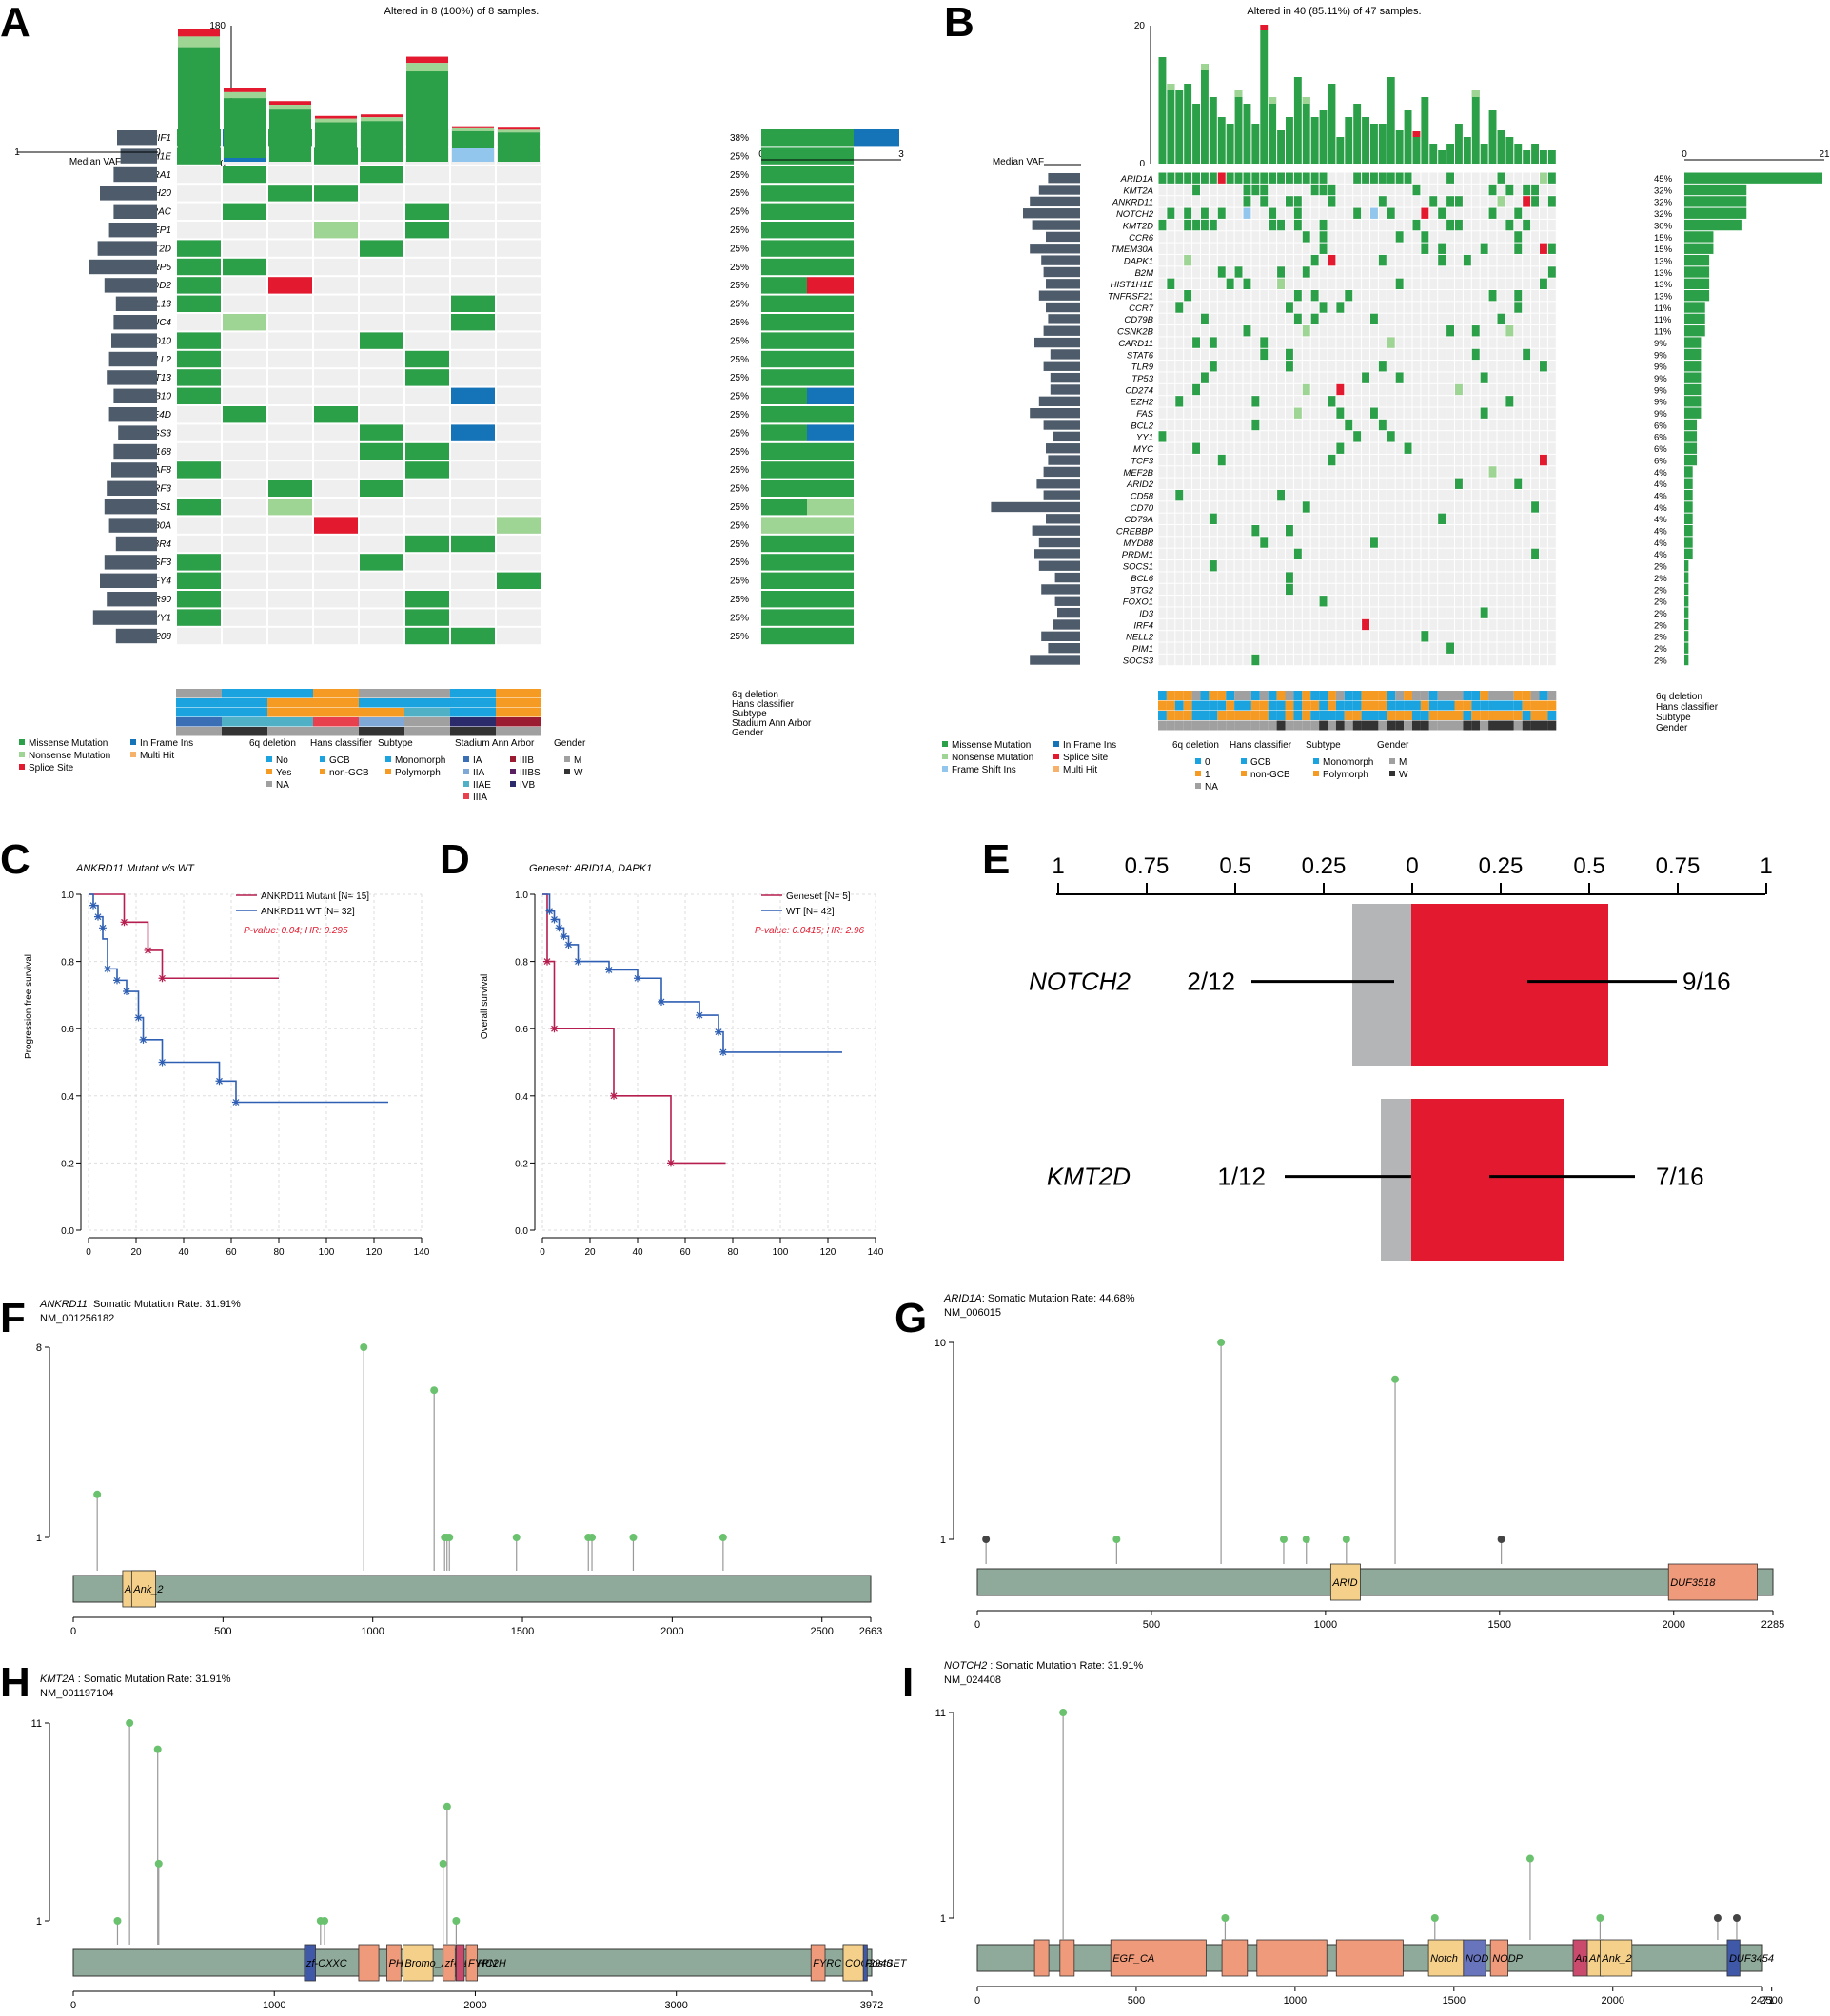  Describe the element at coordinates (1660, 579) in the screenshot. I see `gene-percentage: 2%` at that location.